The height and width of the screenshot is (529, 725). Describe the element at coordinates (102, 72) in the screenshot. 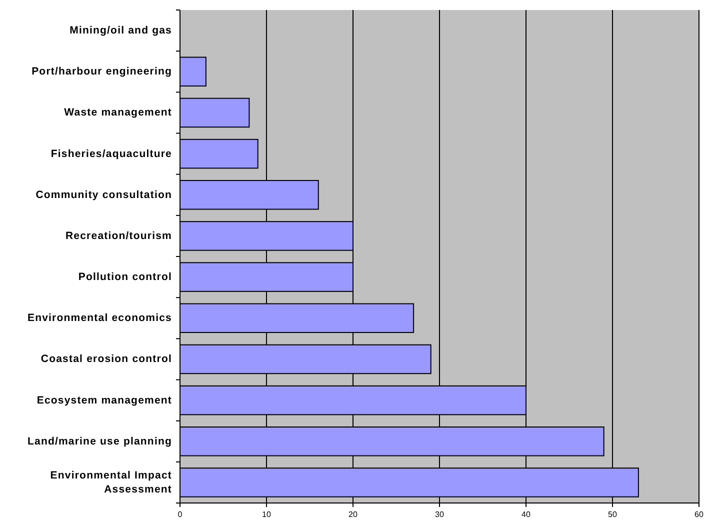

I see `y-tick-label: Port/harbour engineering` at that location.